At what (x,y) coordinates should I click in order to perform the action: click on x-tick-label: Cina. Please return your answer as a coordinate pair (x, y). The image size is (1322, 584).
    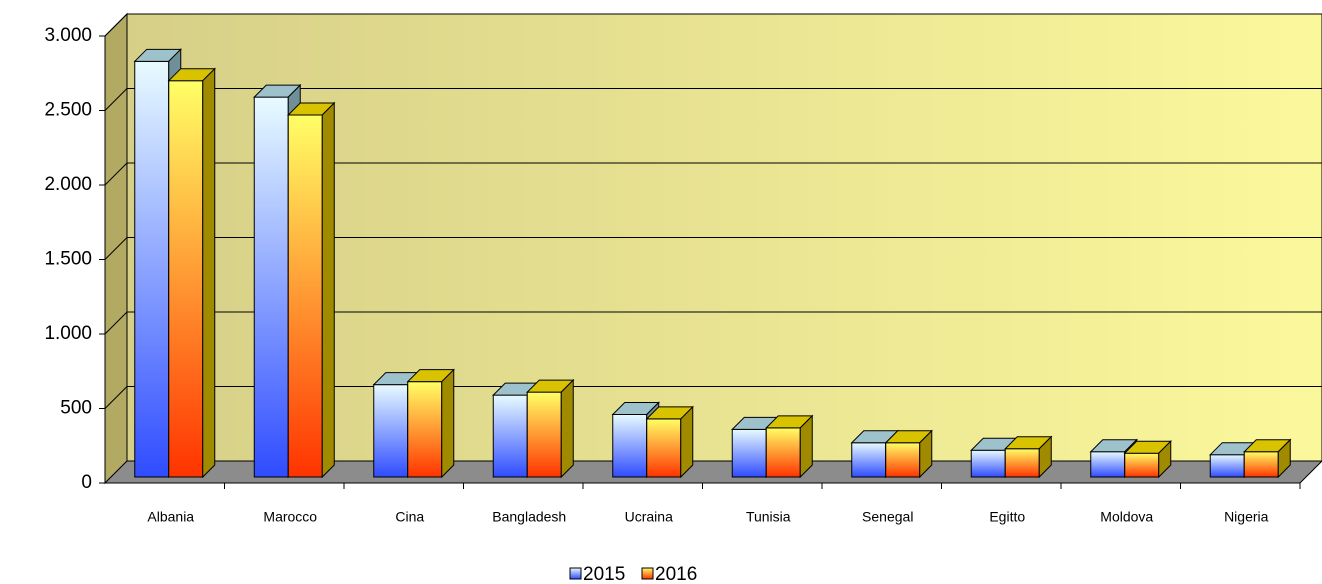
    Looking at the image, I should click on (409, 517).